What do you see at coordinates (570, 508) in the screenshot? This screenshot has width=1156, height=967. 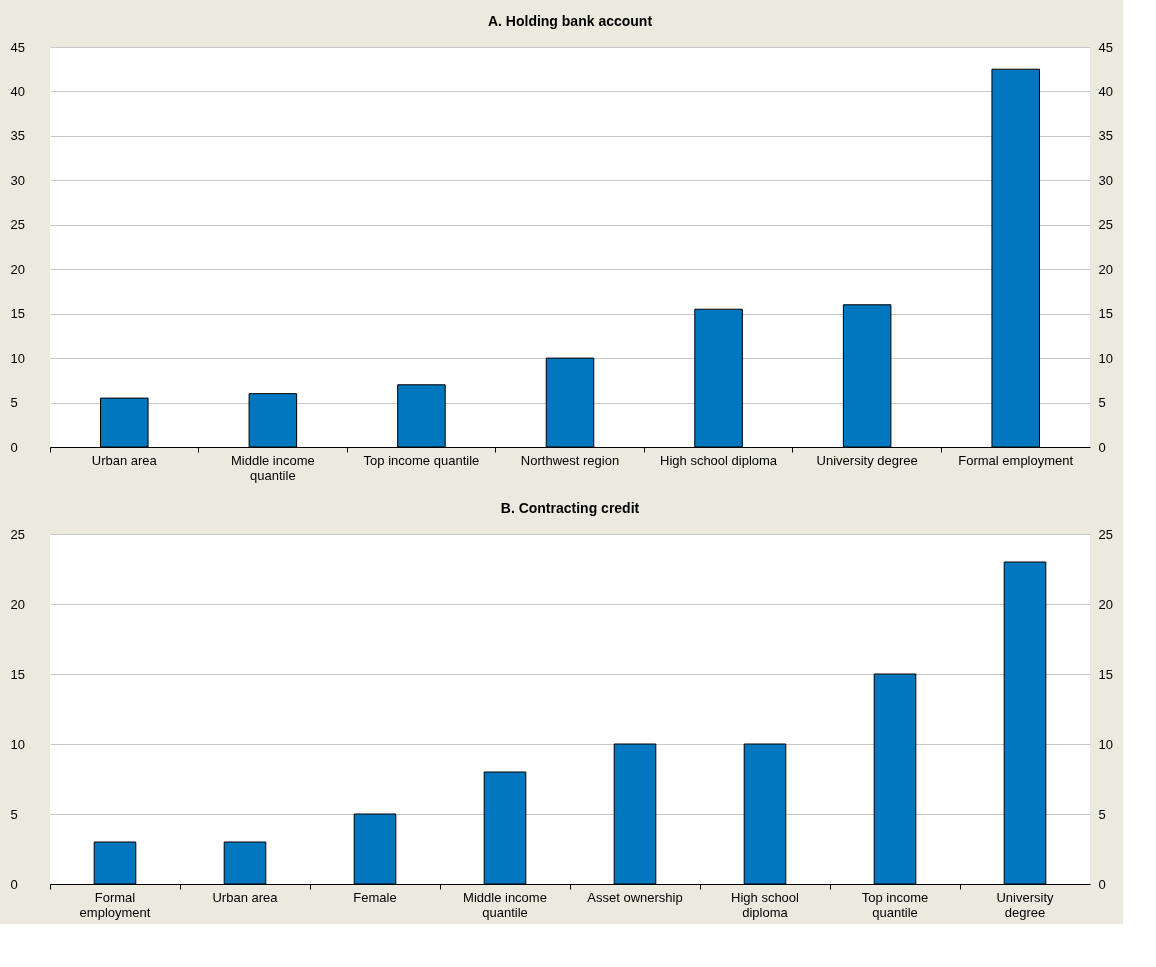 I see `chart-title: B. Contracting credit` at bounding box center [570, 508].